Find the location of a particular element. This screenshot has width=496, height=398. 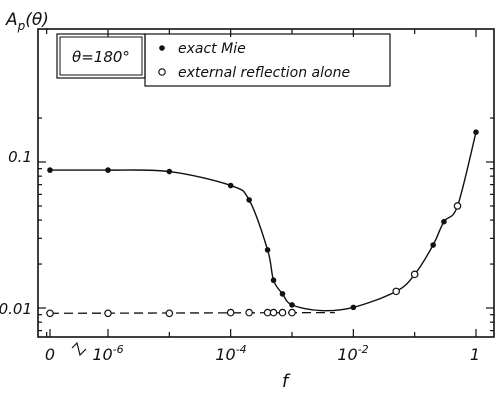

legend-label-external-reflection: external reflection alone is located at coordinates (264, 73).